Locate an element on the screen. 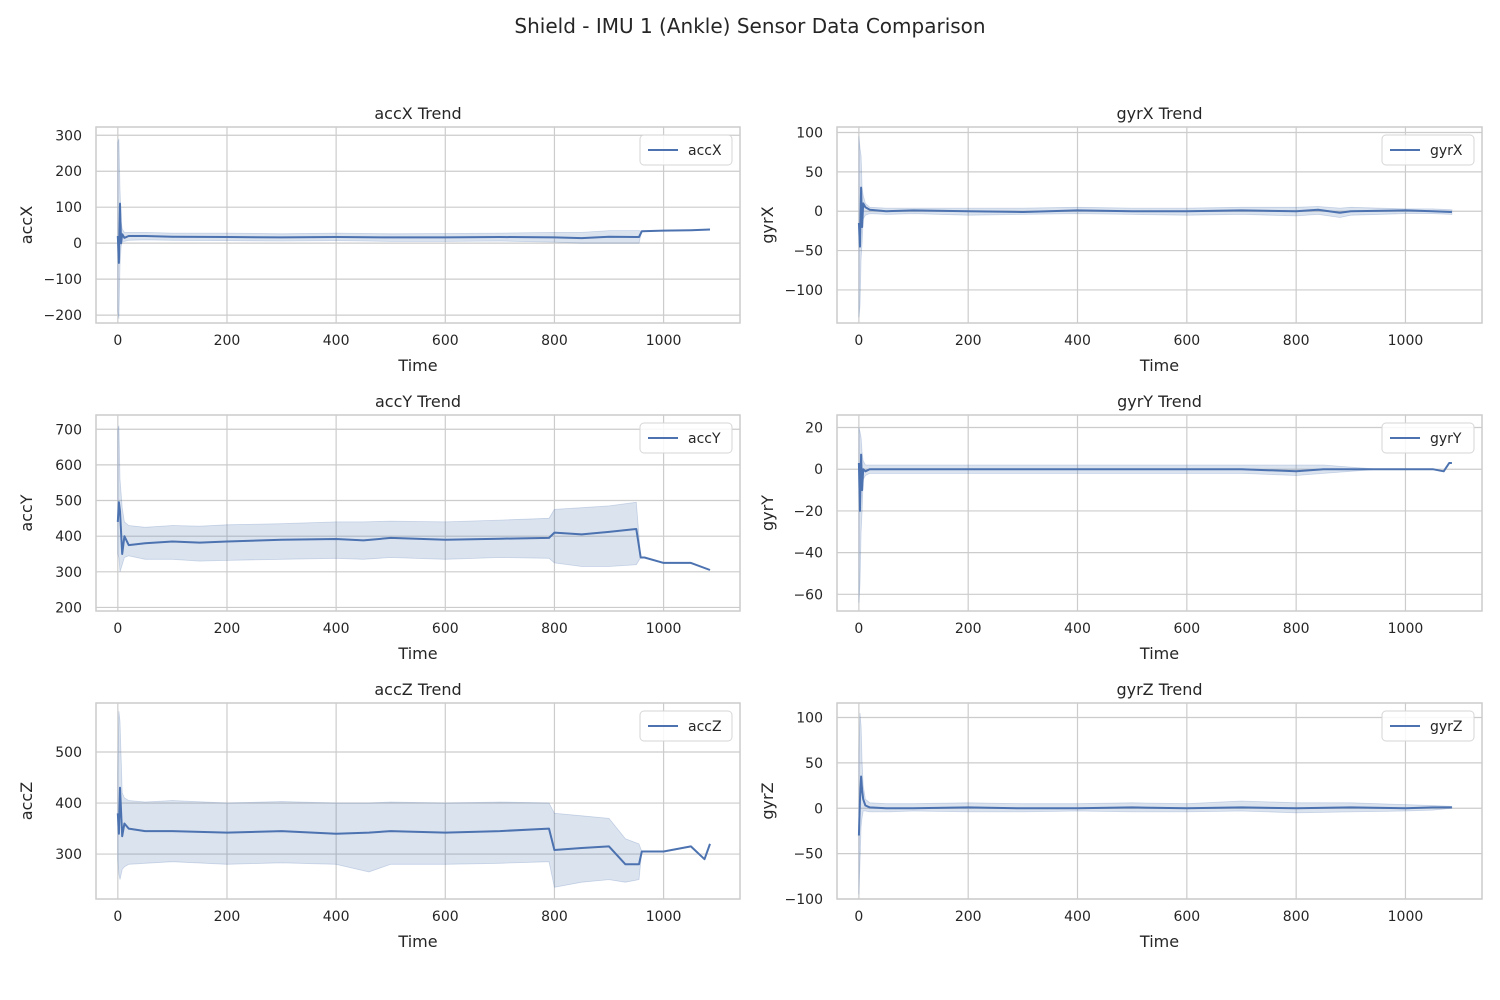  legend: accX is located at coordinates (686, 150).